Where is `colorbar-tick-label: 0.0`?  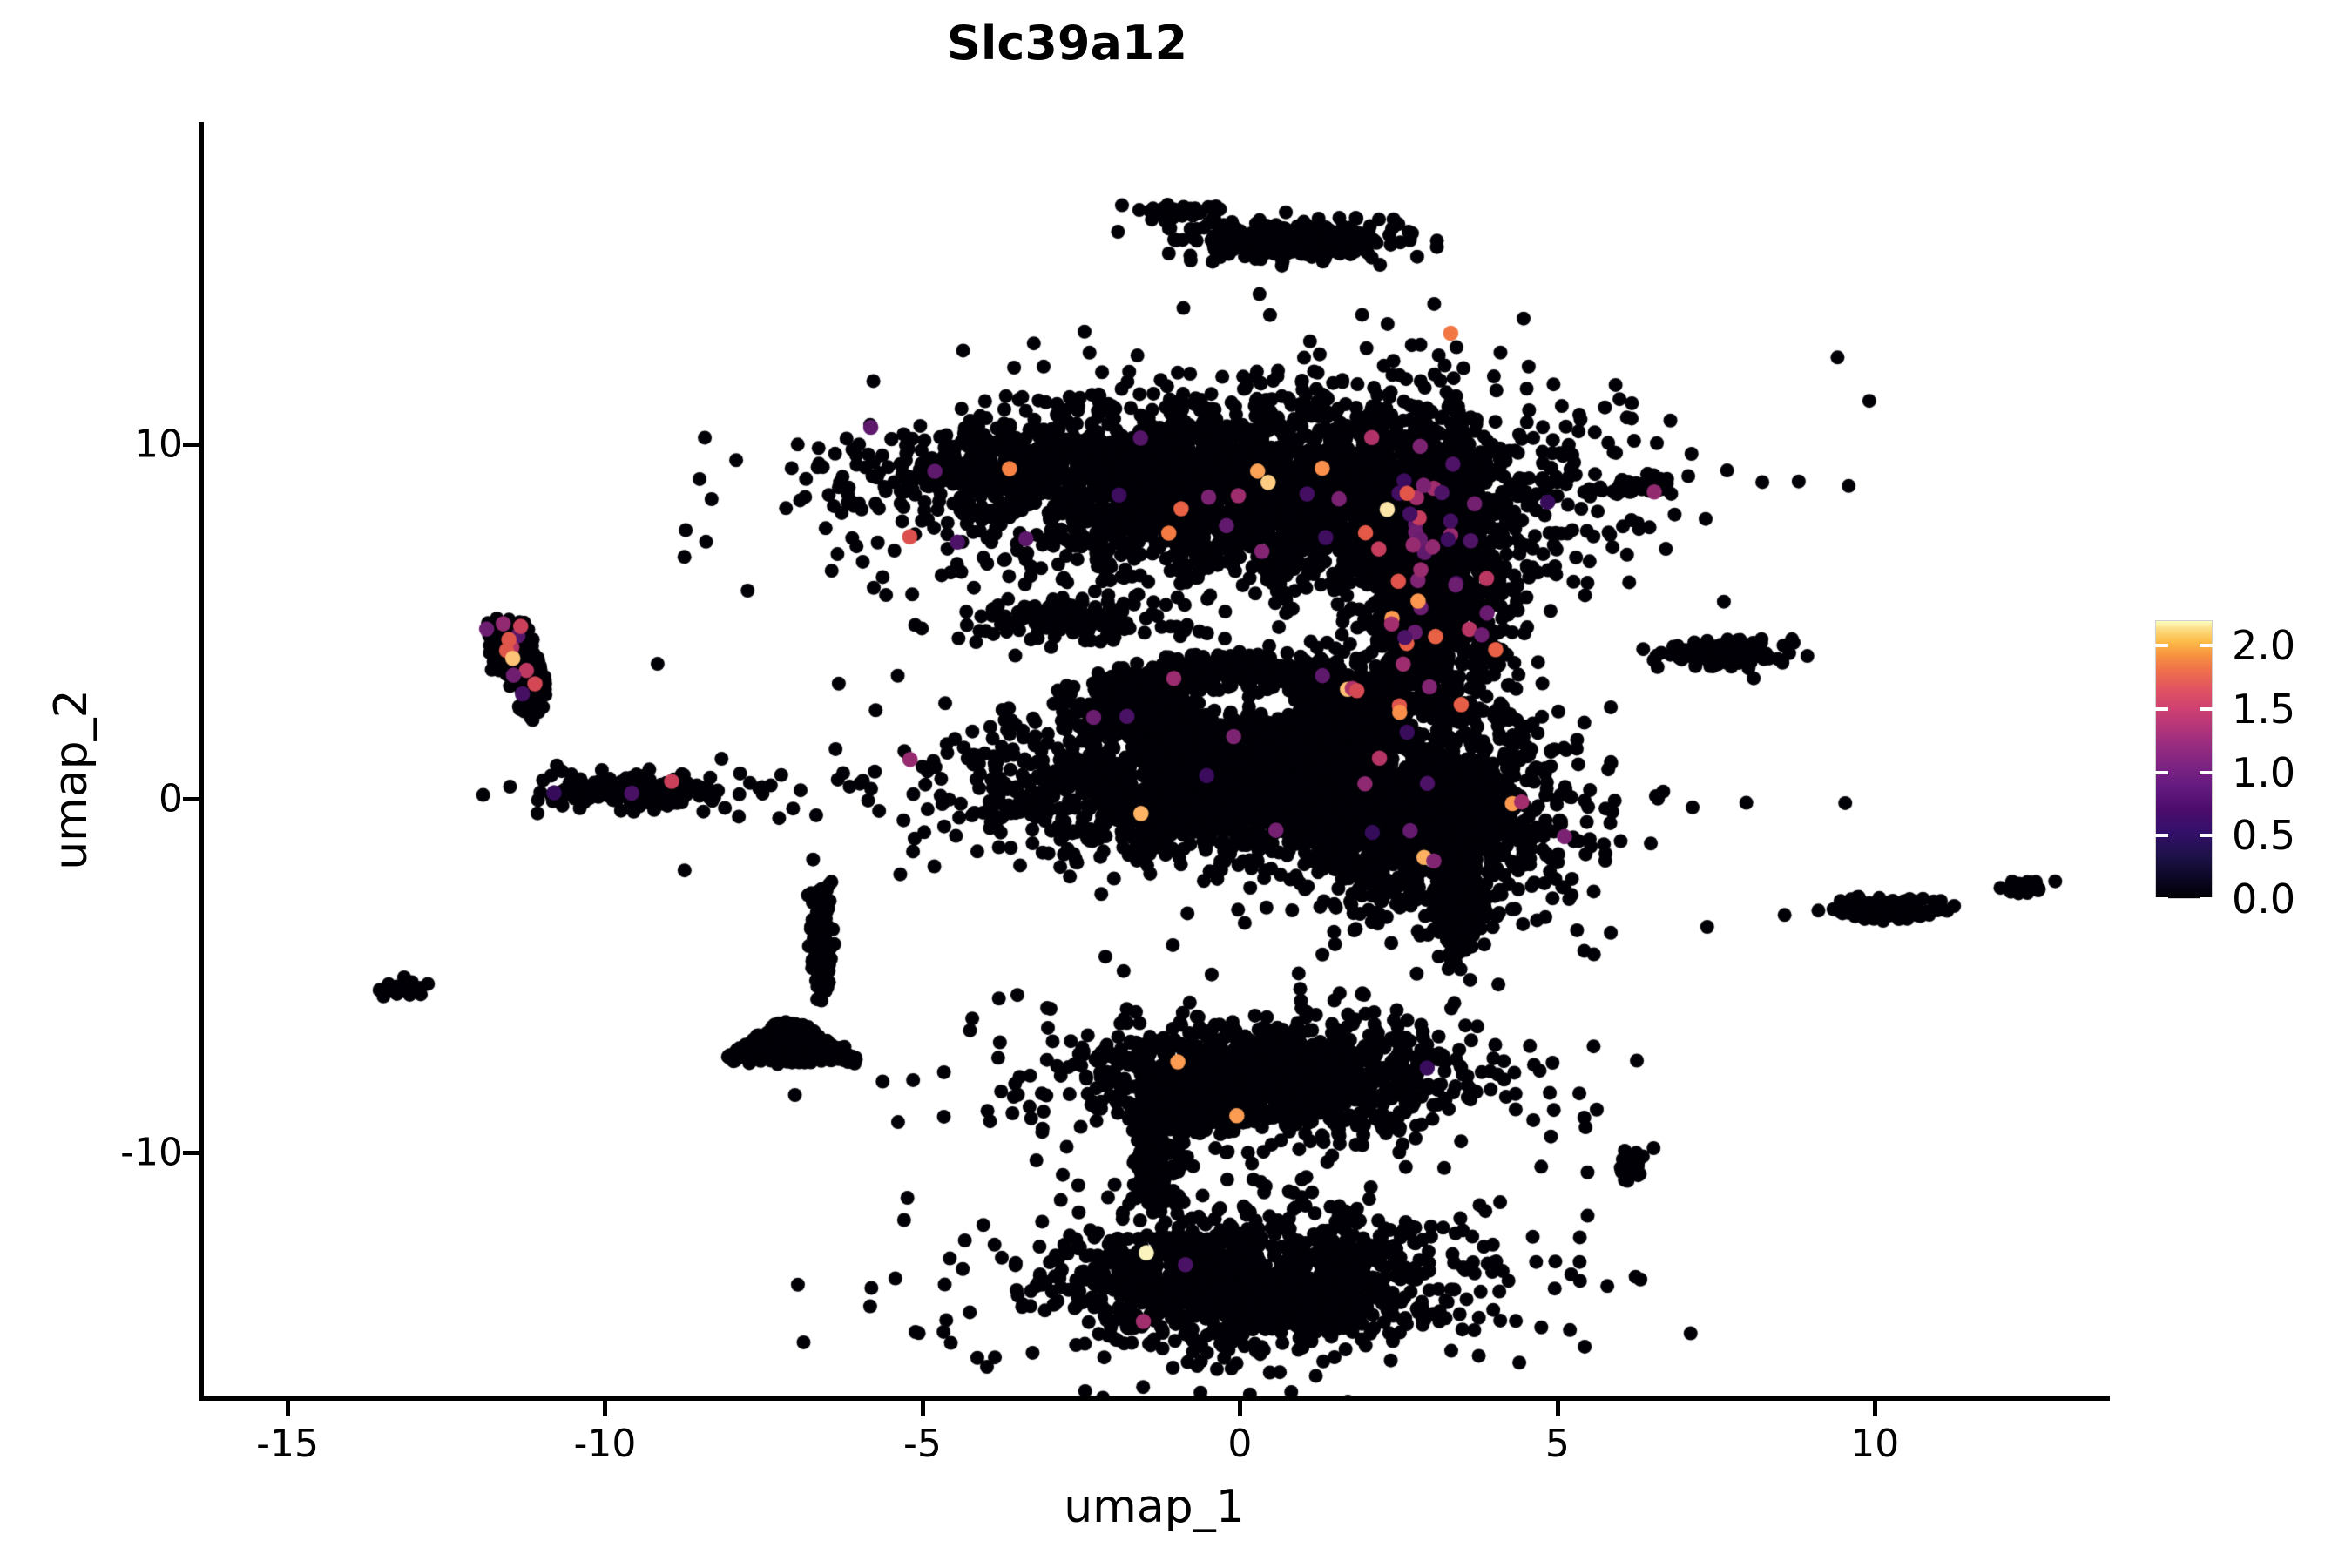 colorbar-tick-label: 0.0 is located at coordinates (2264, 899).